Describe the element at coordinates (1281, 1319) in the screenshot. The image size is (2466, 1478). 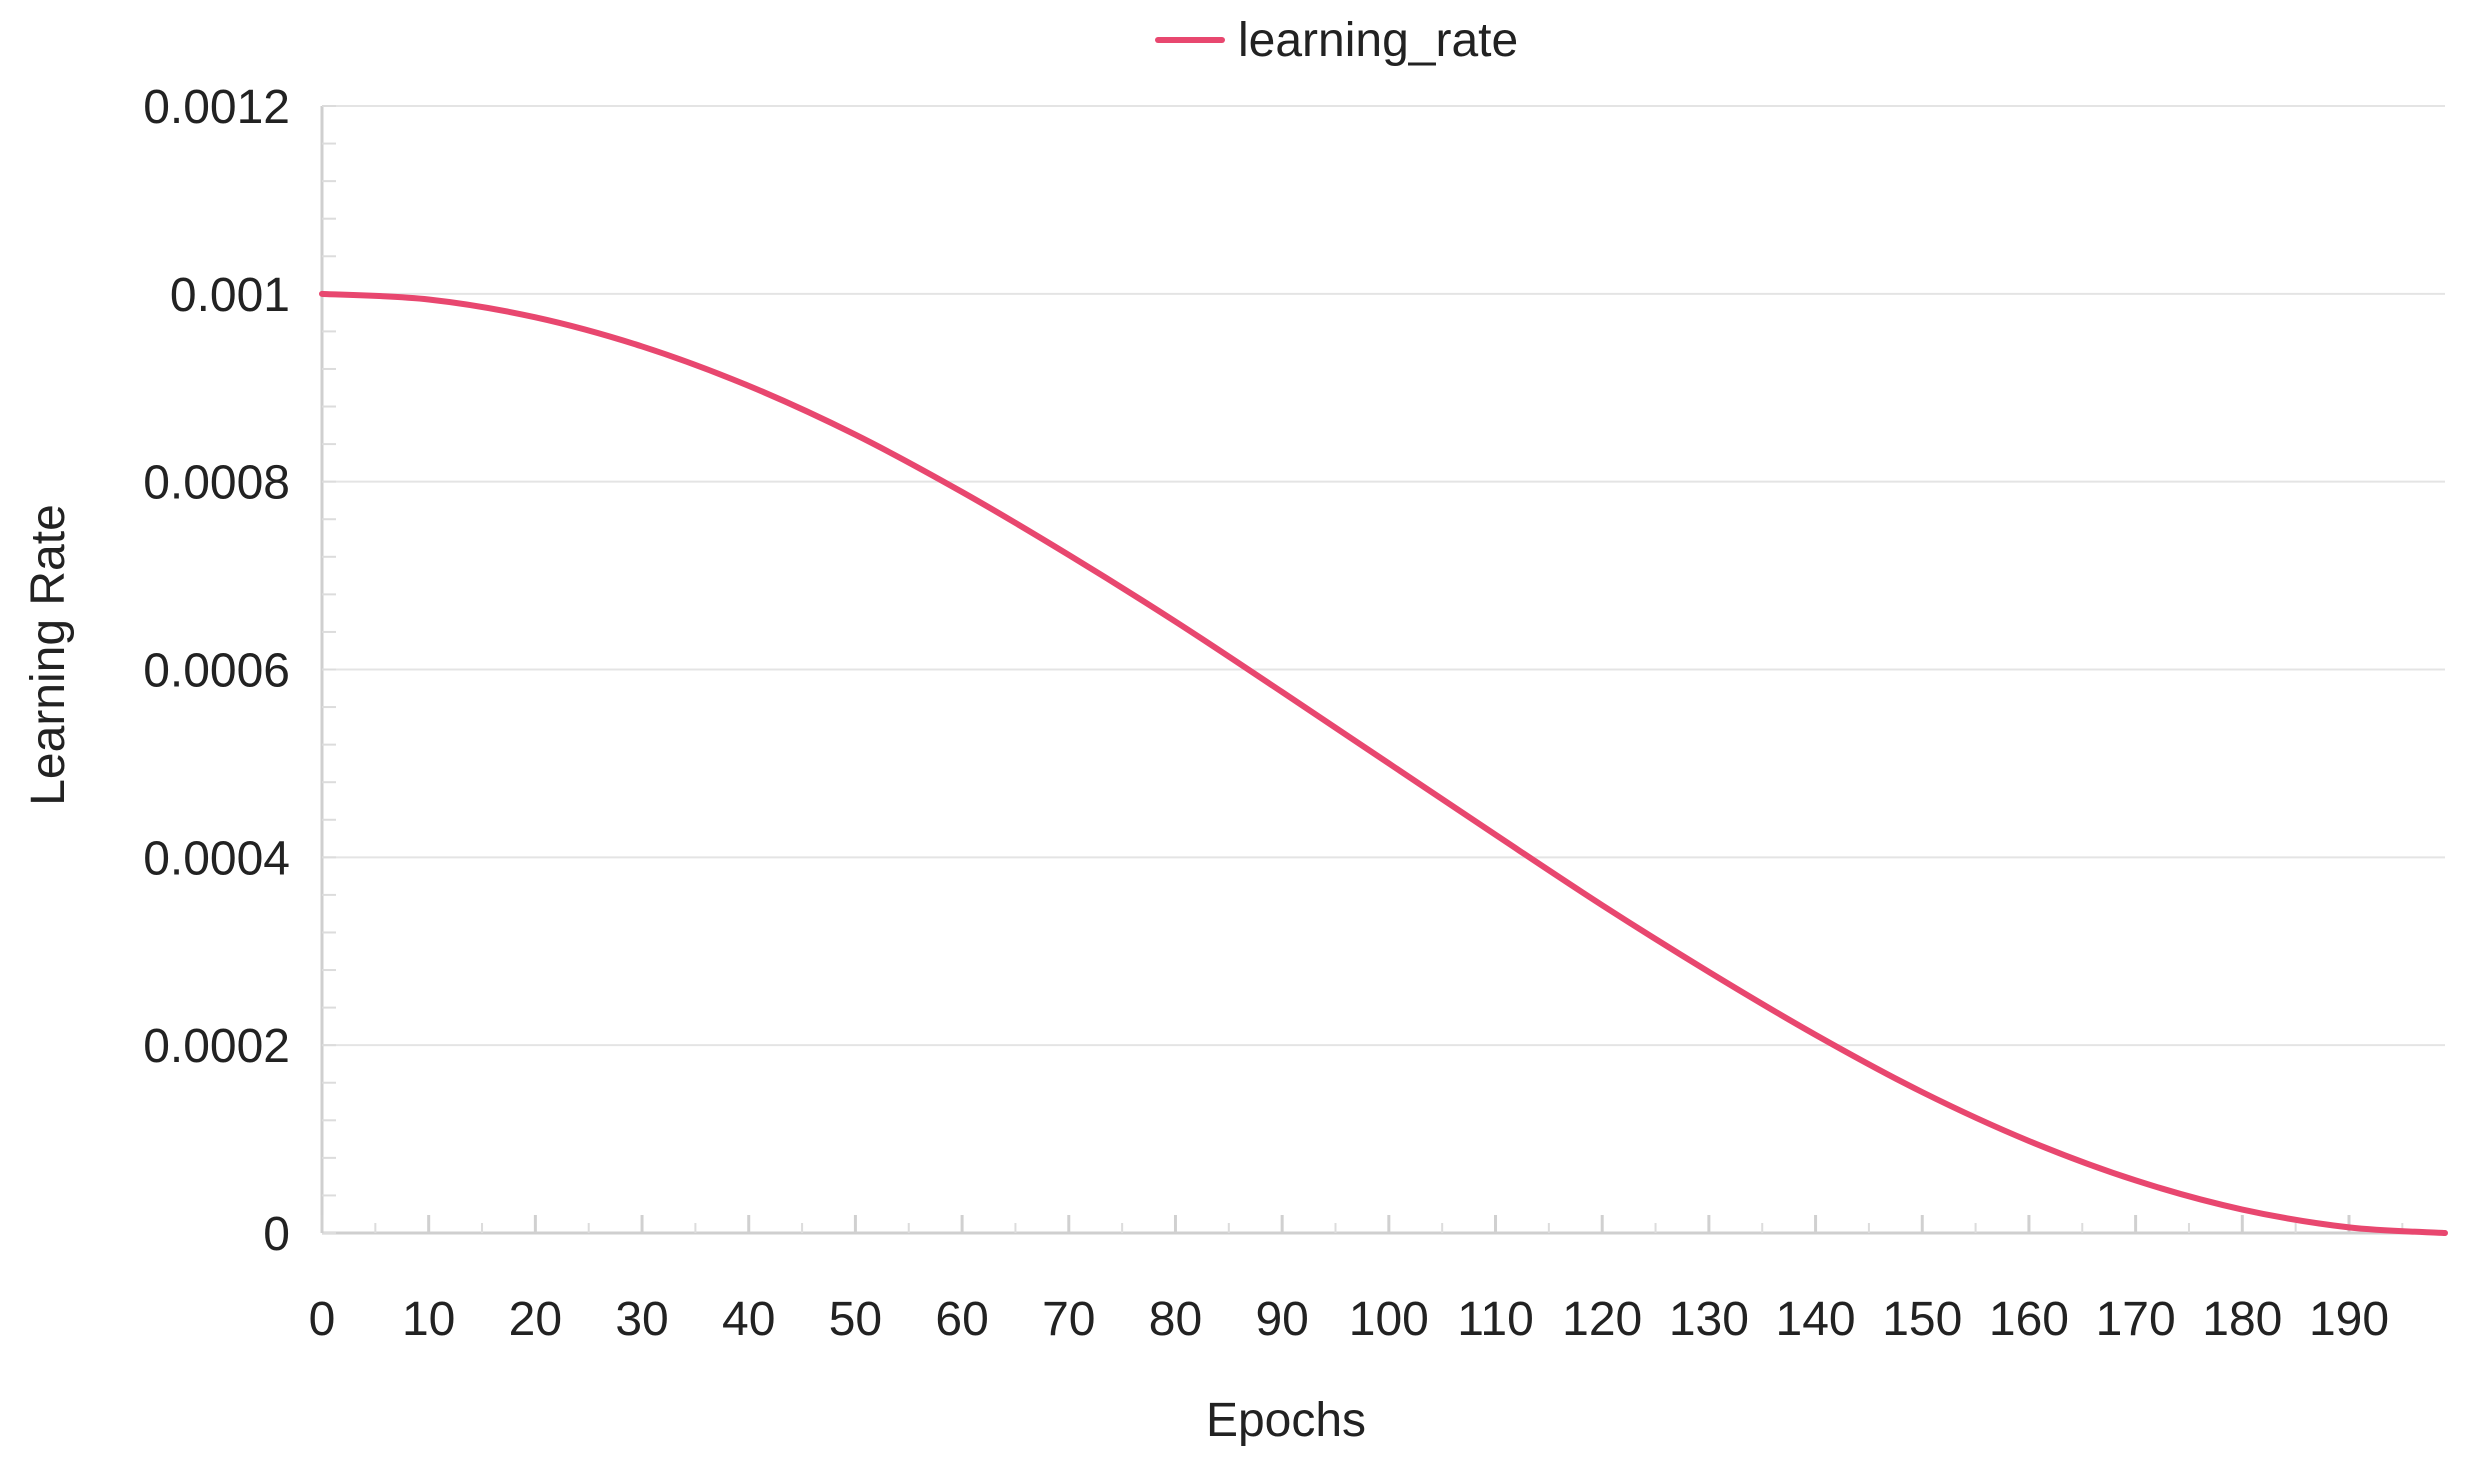
I see `x-tick-label: 90` at that location.